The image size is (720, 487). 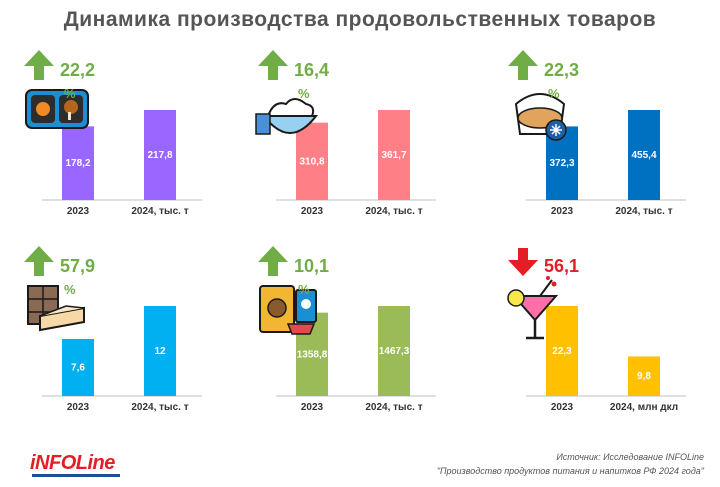 I want to click on panel-dairy-desserts: 310,8 2023 361,7 2024, тыс. т 16,4%, so click(x=355, y=140).